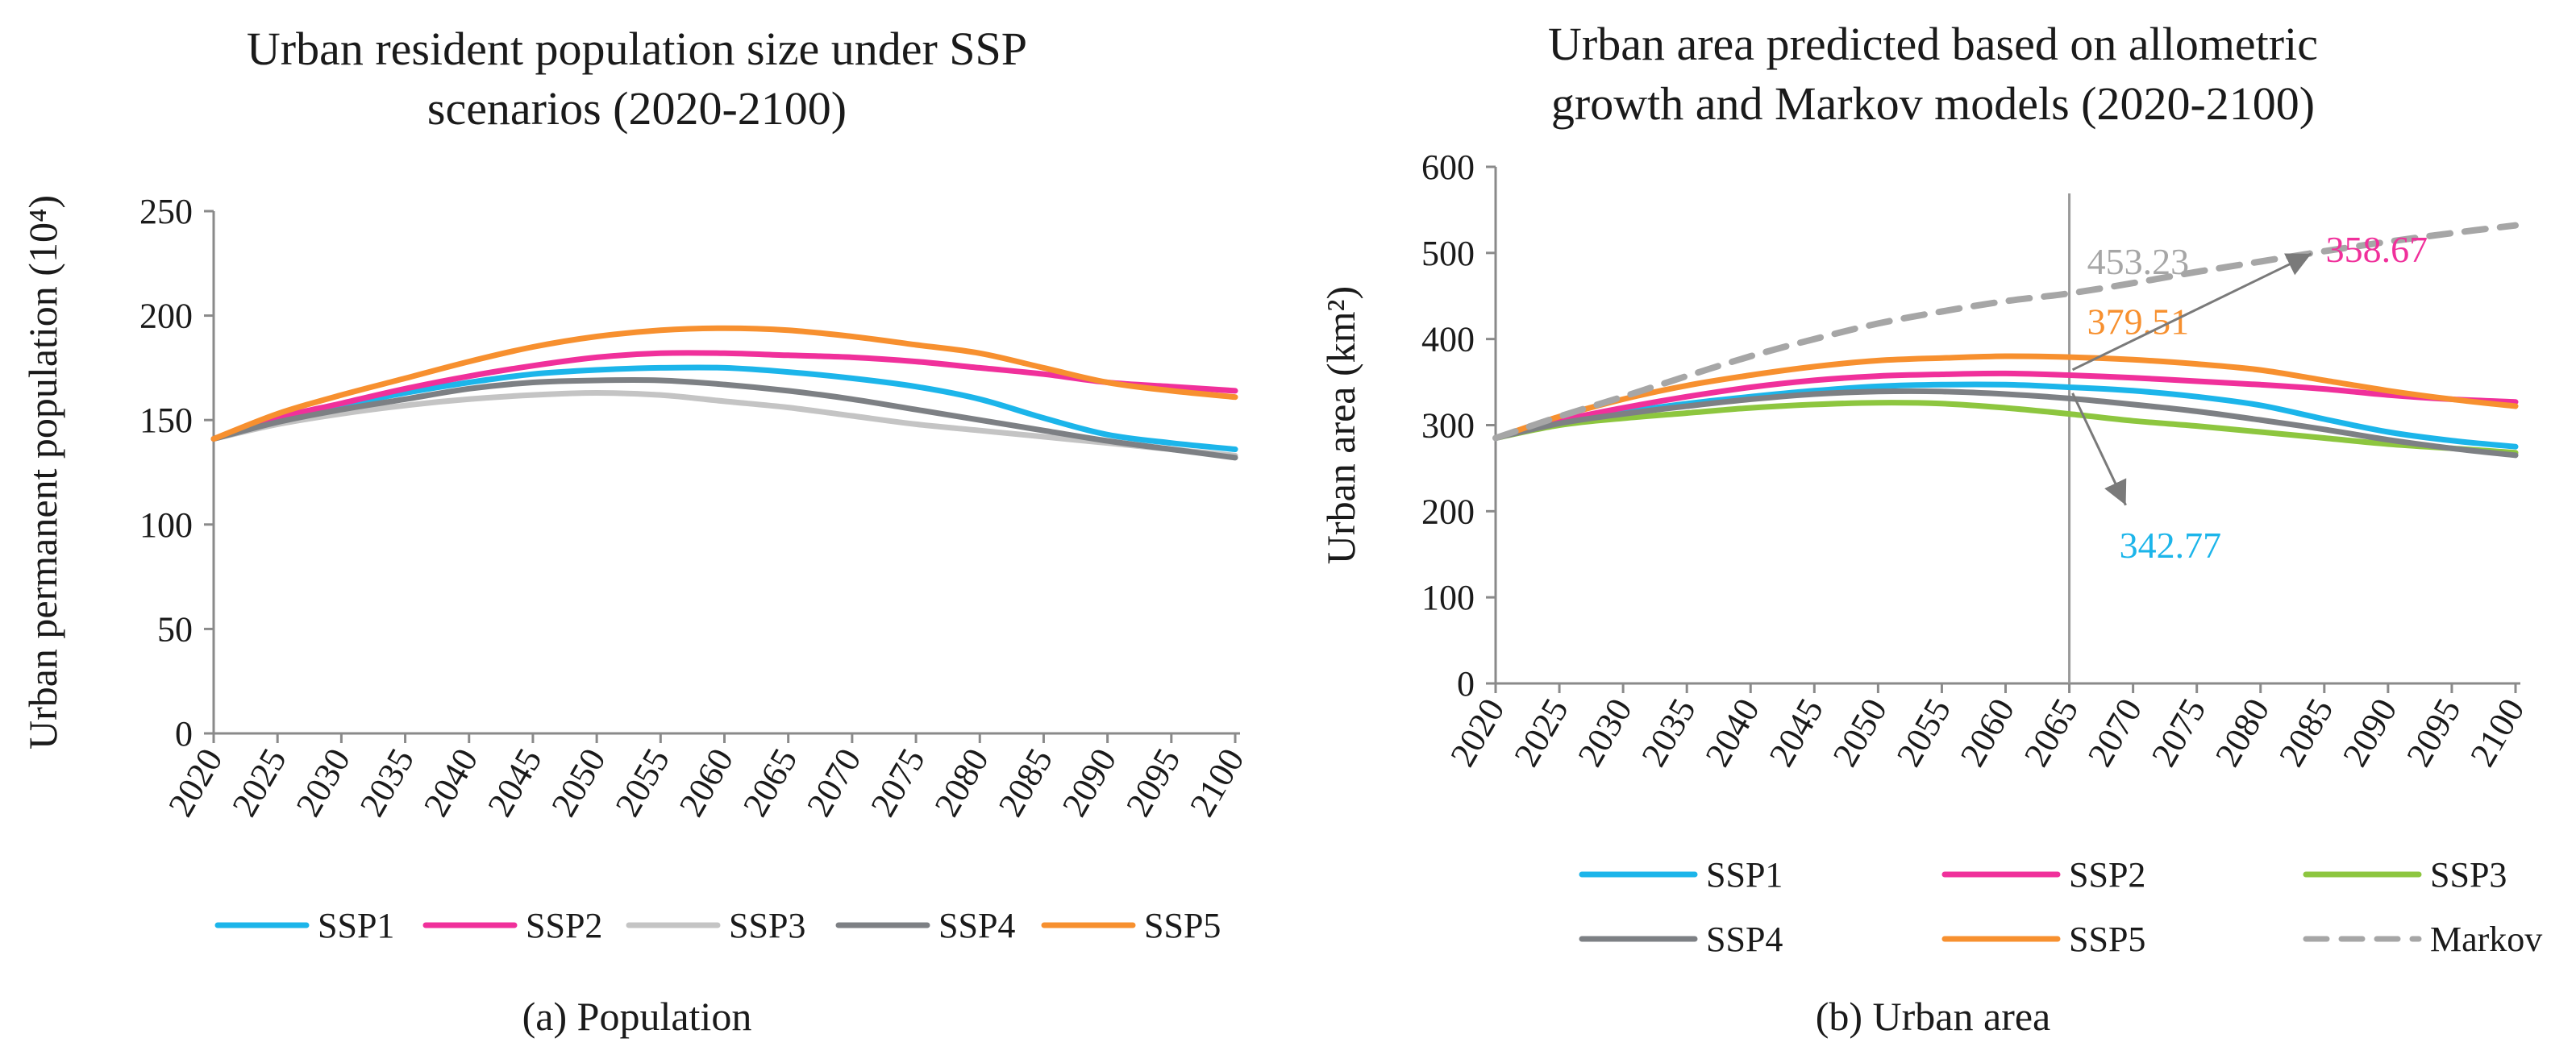 The image size is (2576, 1059). Describe the element at coordinates (1933, 1016) in the screenshot. I see `urban-area-caption: (b) Urban area` at that location.